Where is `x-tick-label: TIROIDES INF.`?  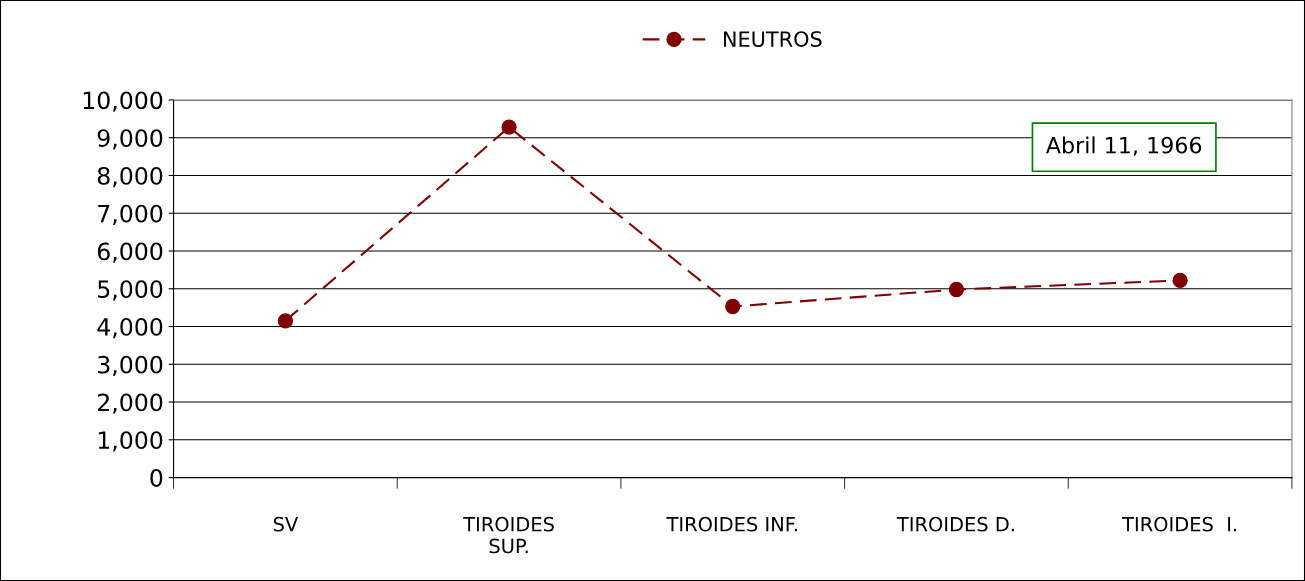 x-tick-label: TIROIDES INF. is located at coordinates (731, 524).